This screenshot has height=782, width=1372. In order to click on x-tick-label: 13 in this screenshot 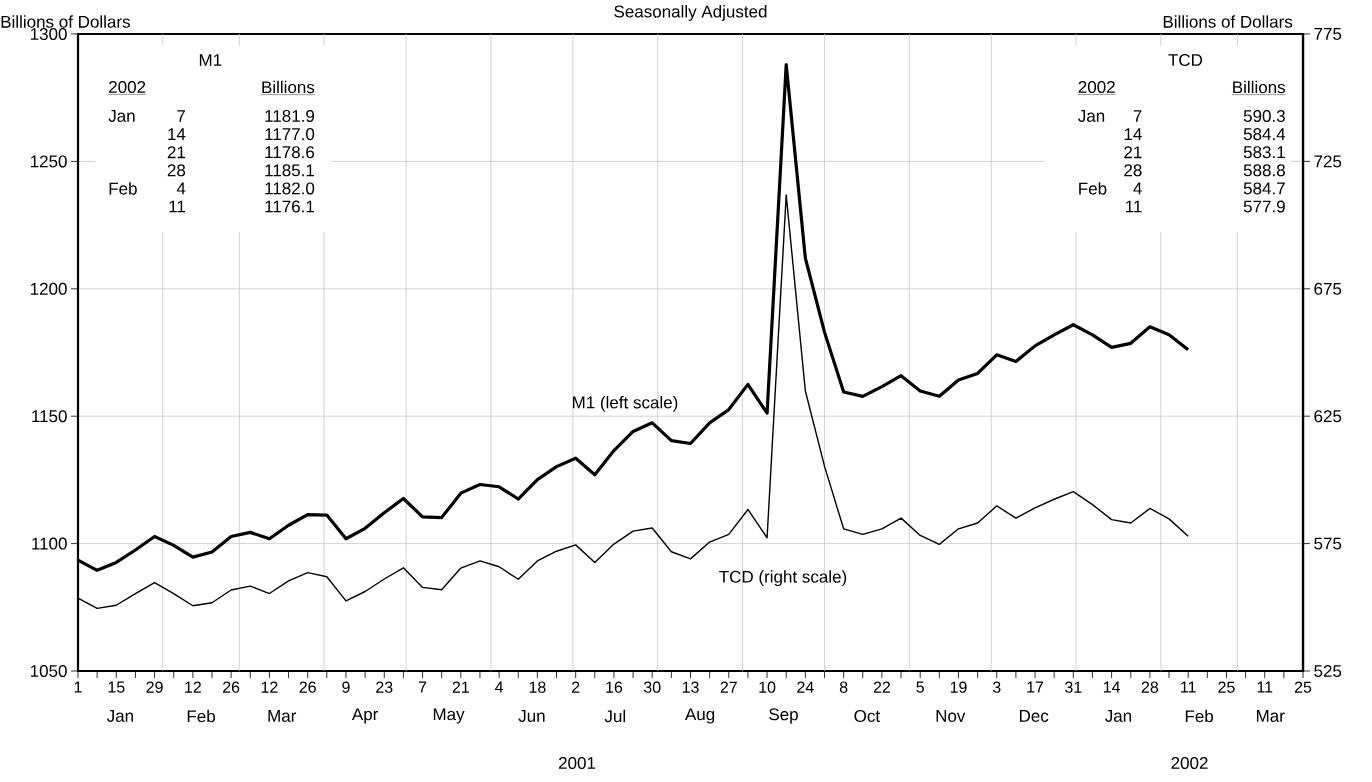, I will do `click(690, 687)`.